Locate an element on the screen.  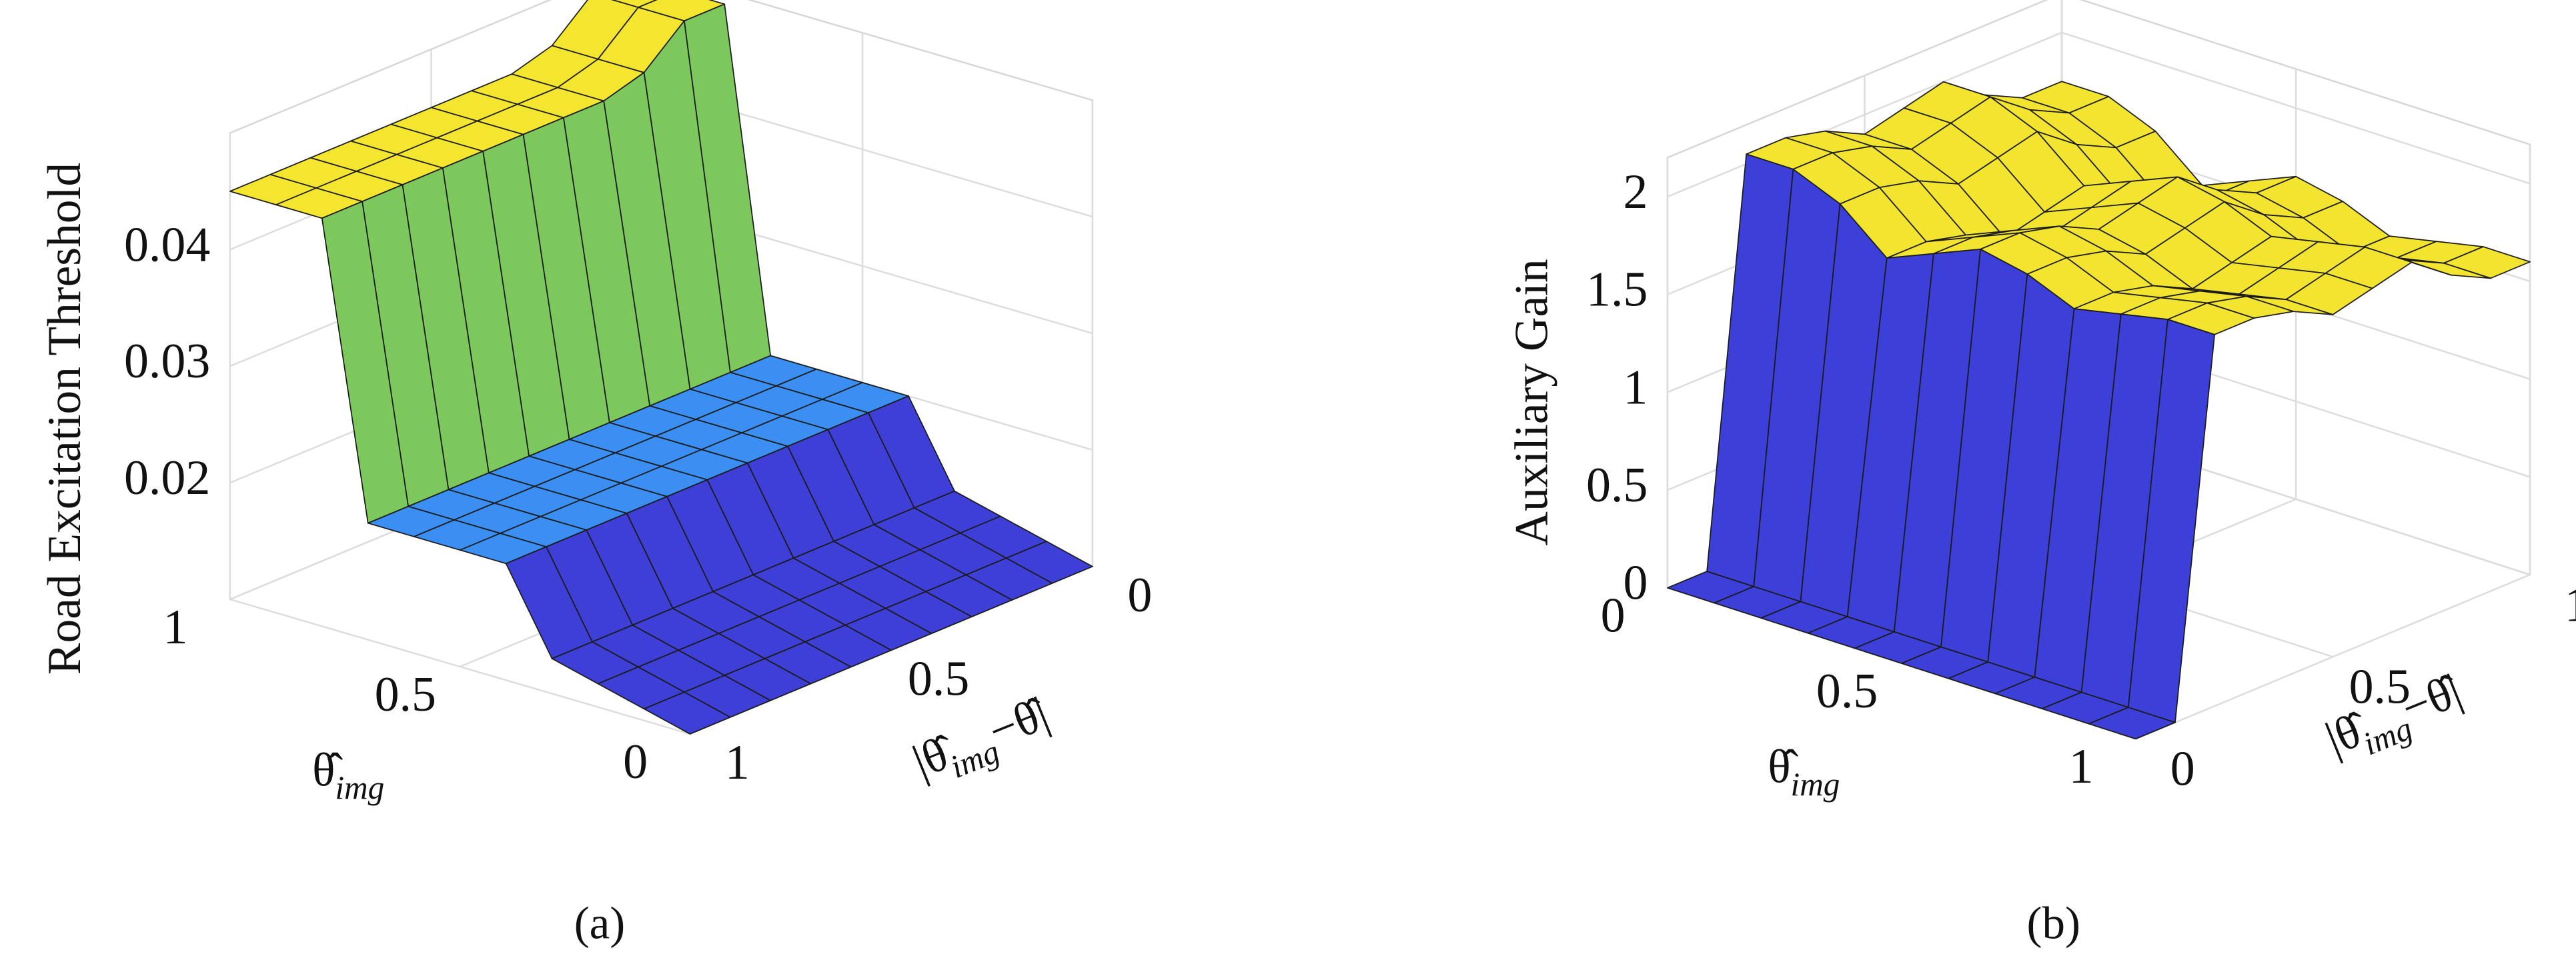
z-axis-label: Road Excitation Threshold is located at coordinates (64, 419).